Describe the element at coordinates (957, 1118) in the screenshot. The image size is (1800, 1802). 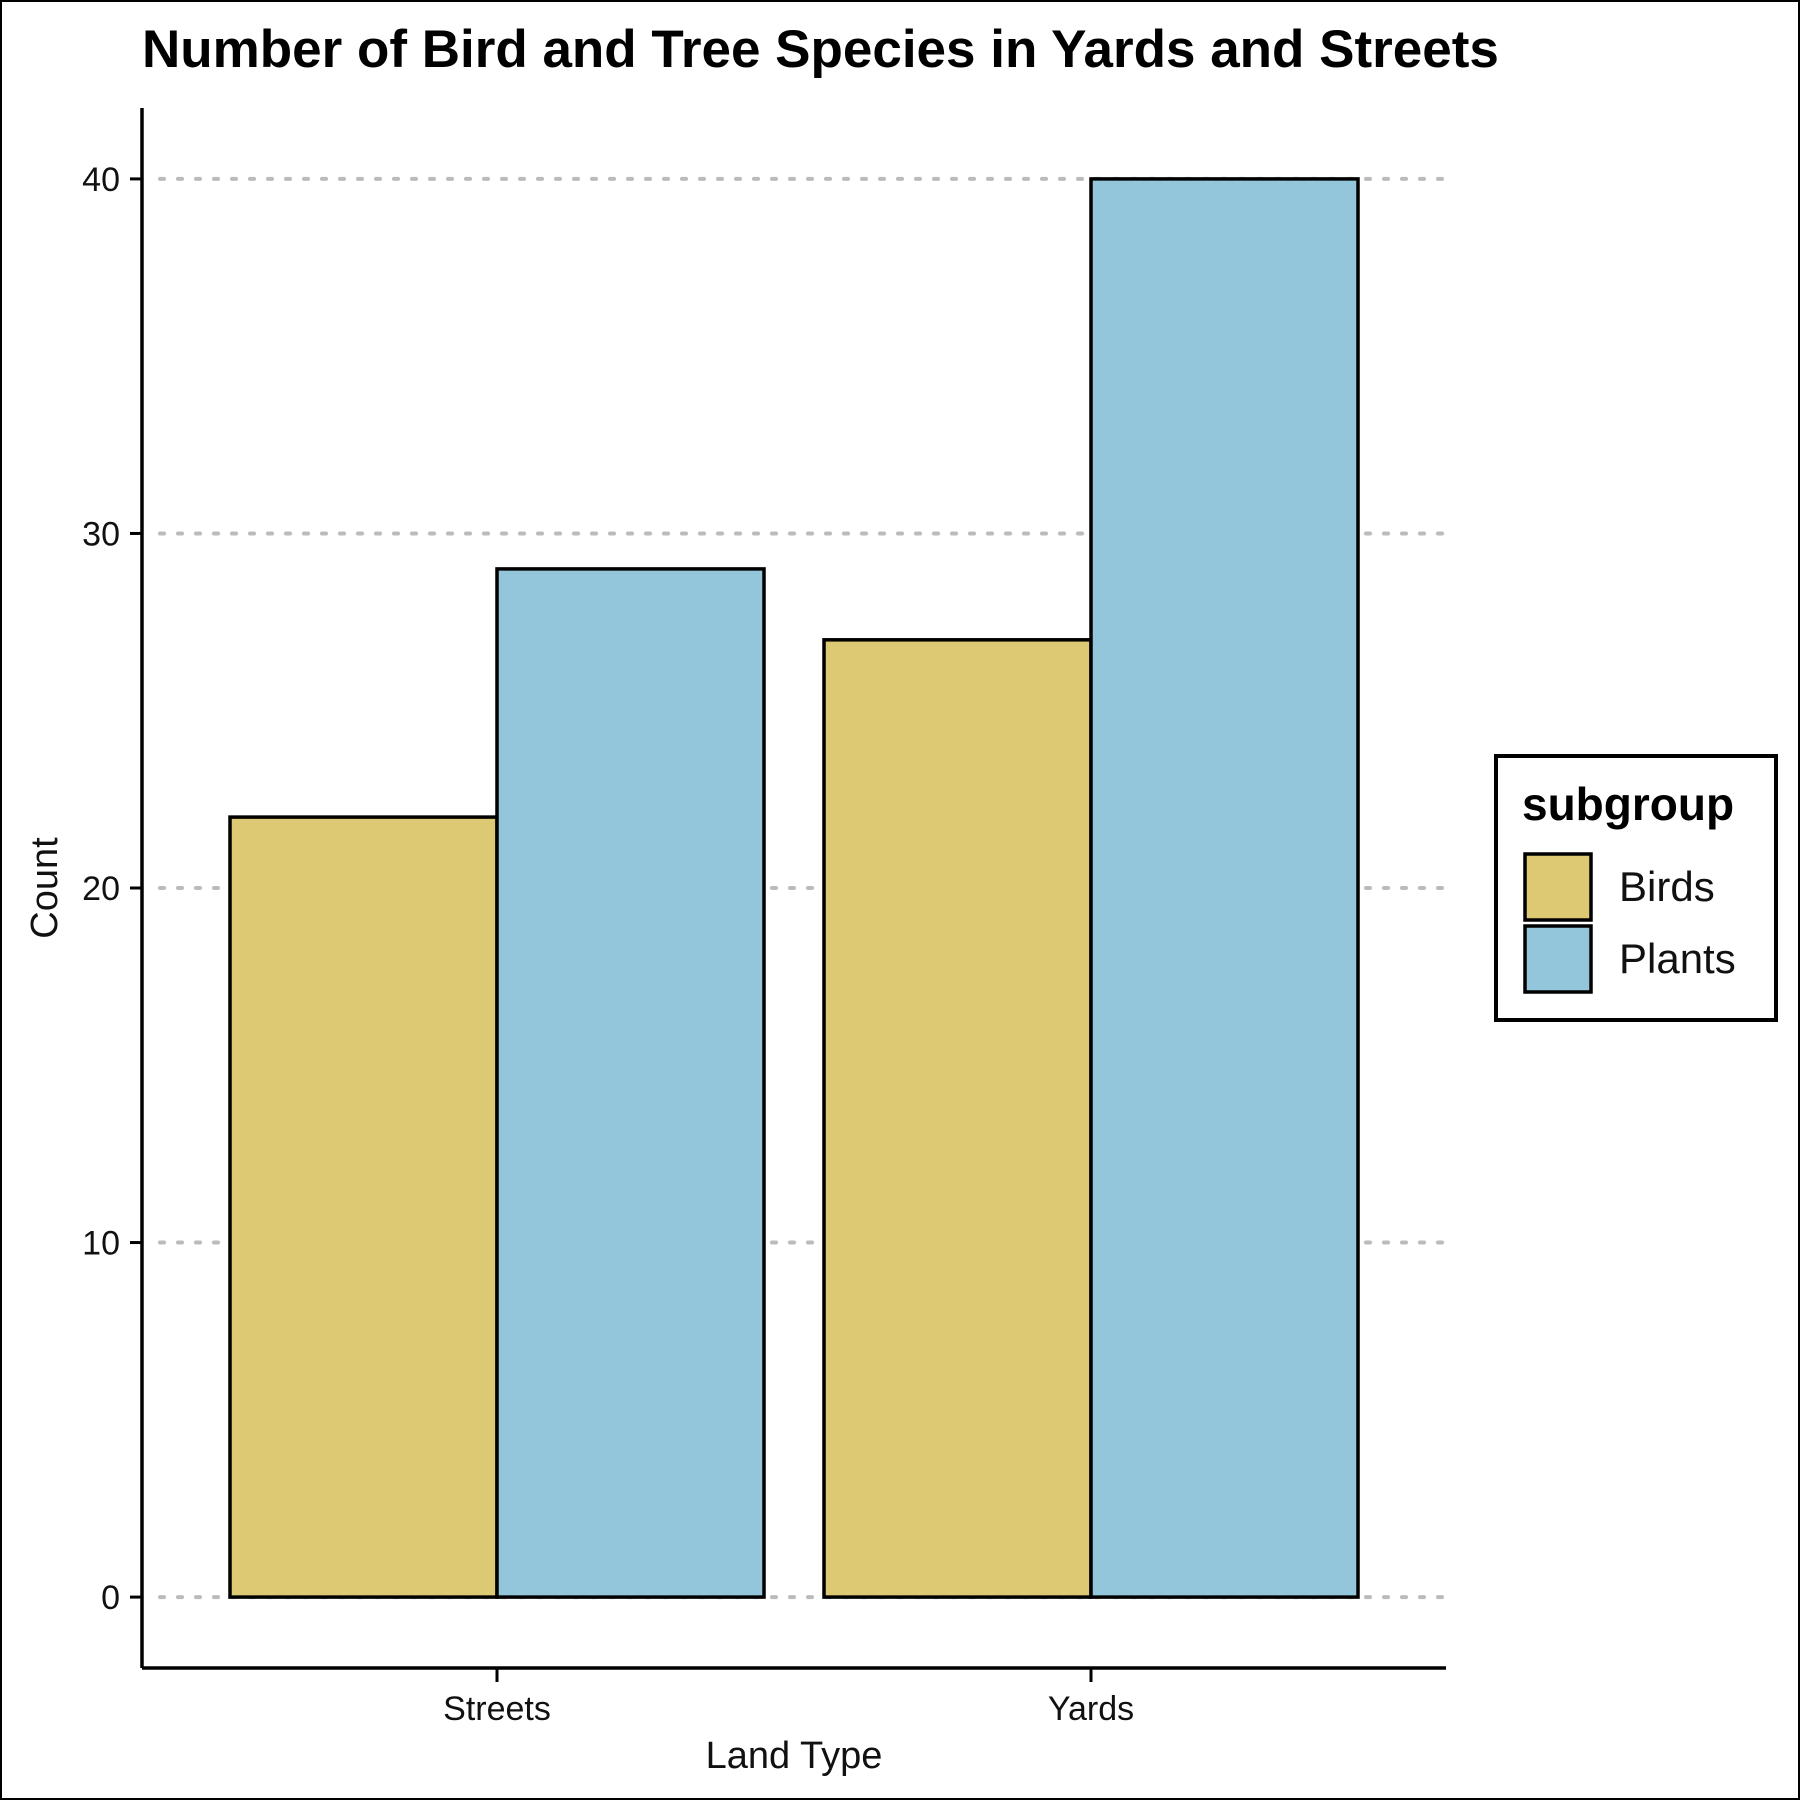
I see `bar-birds-yards` at that location.